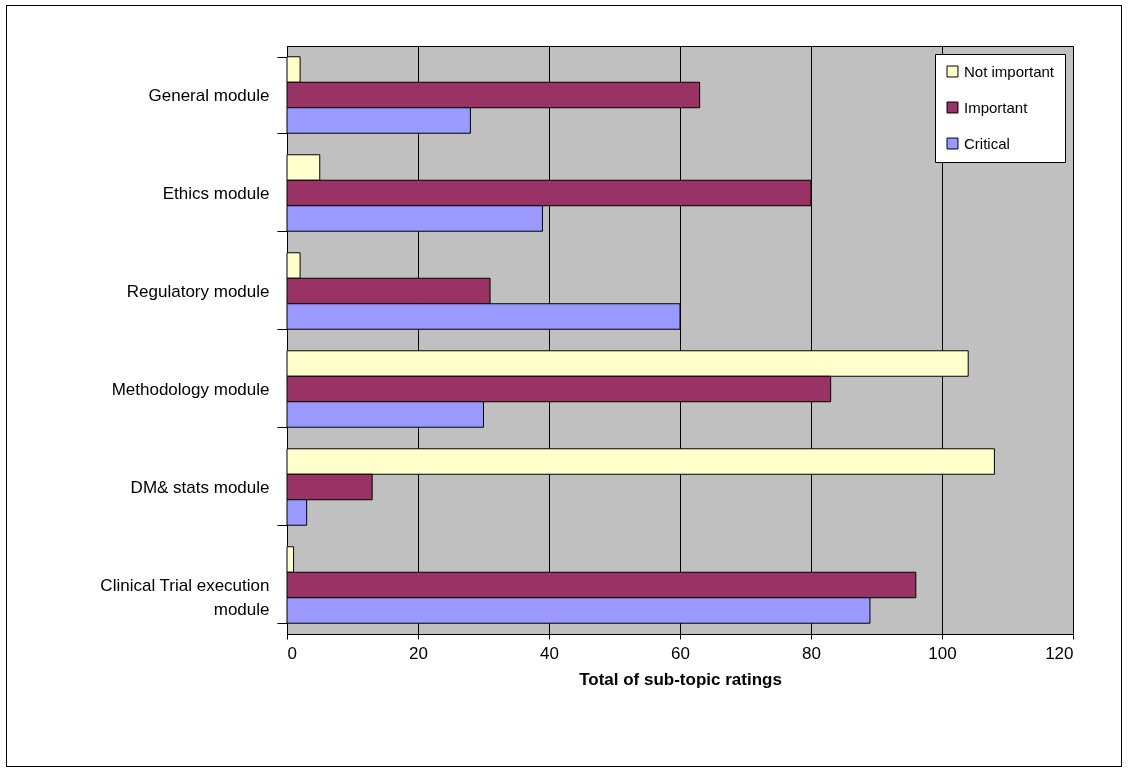 The image size is (1128, 773). What do you see at coordinates (680, 679) in the screenshot?
I see `x-axis-title: Total of sub-topic ratings` at bounding box center [680, 679].